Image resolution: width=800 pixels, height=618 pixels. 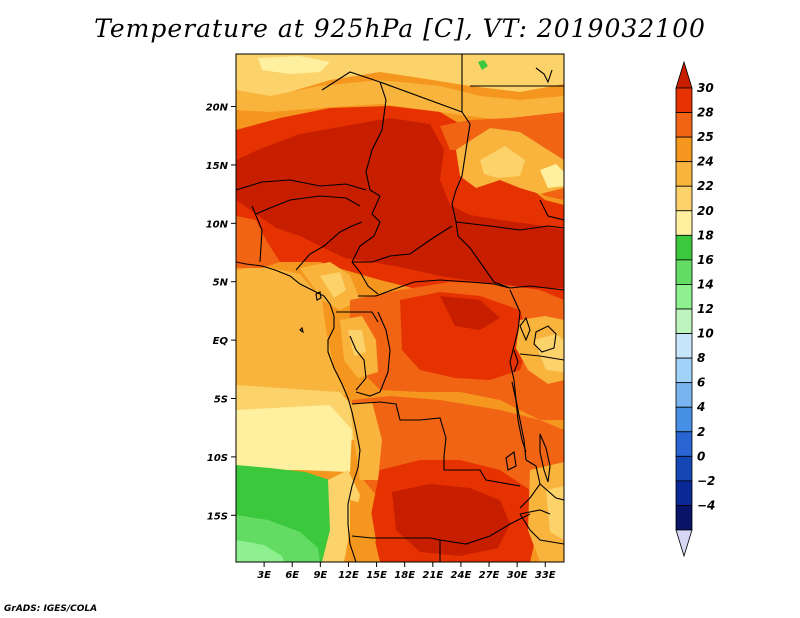 What do you see at coordinates (701, 456) in the screenshot?
I see `colorbar-label: 0` at bounding box center [701, 456].